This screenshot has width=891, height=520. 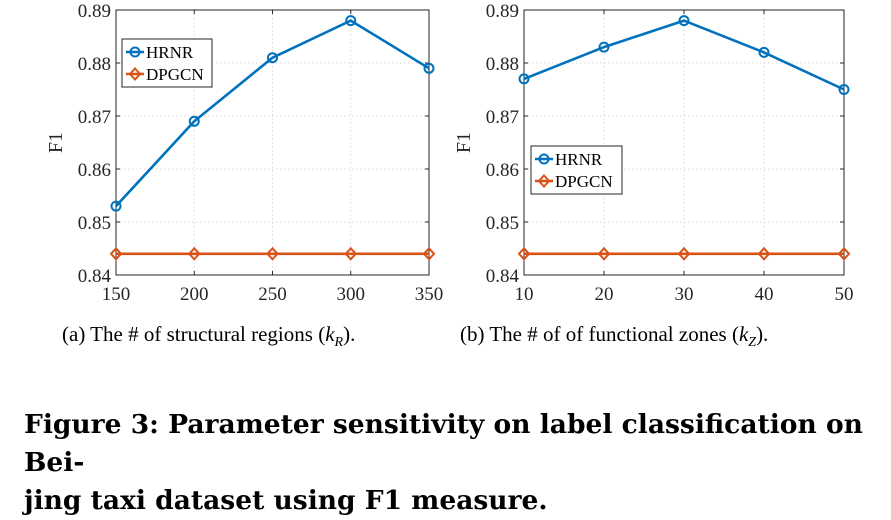 What do you see at coordinates (349, 334) in the screenshot?
I see `caption-a-suffix: ).` at bounding box center [349, 334].